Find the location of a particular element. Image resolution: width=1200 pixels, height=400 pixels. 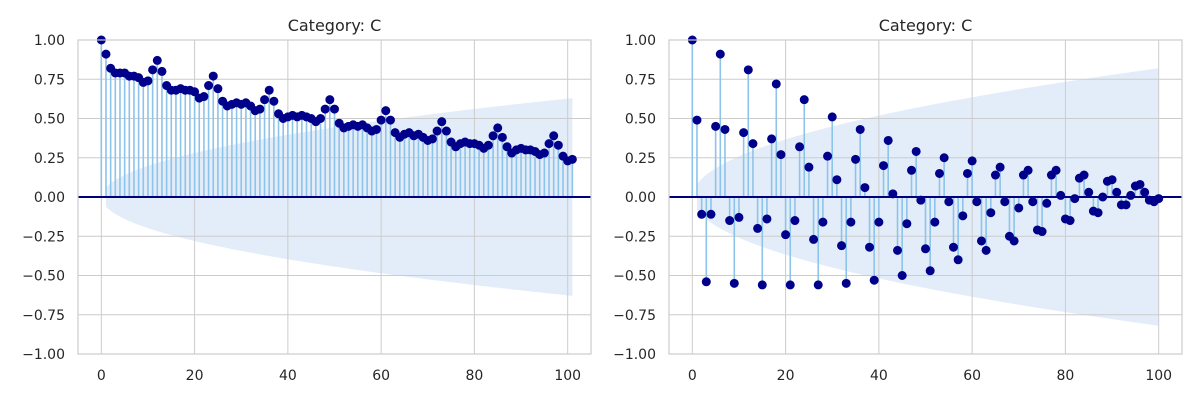

x-tick-label: 0 is located at coordinates (692, 376).